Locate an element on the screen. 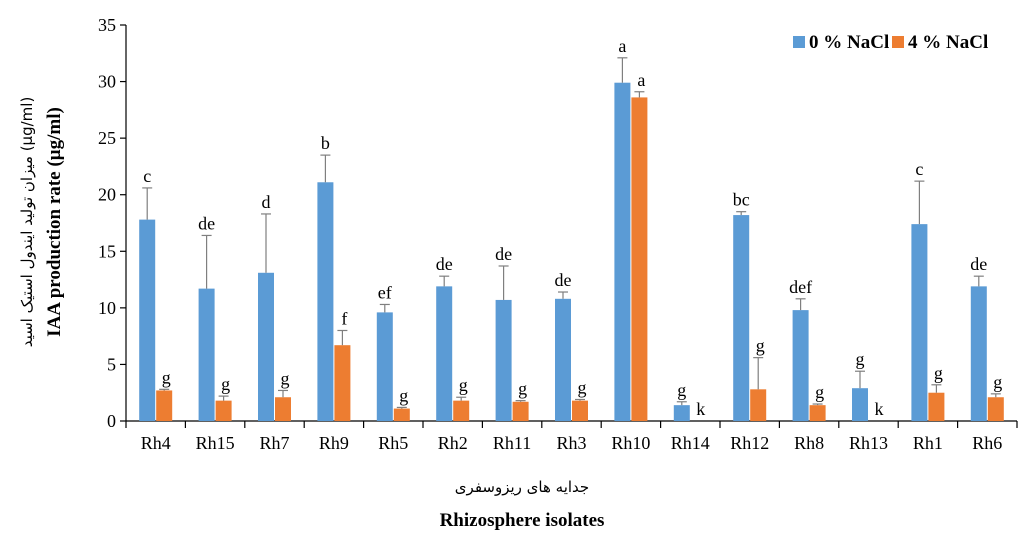 The image size is (1020, 533). x-tick-label: Rh15 is located at coordinates (215, 443).